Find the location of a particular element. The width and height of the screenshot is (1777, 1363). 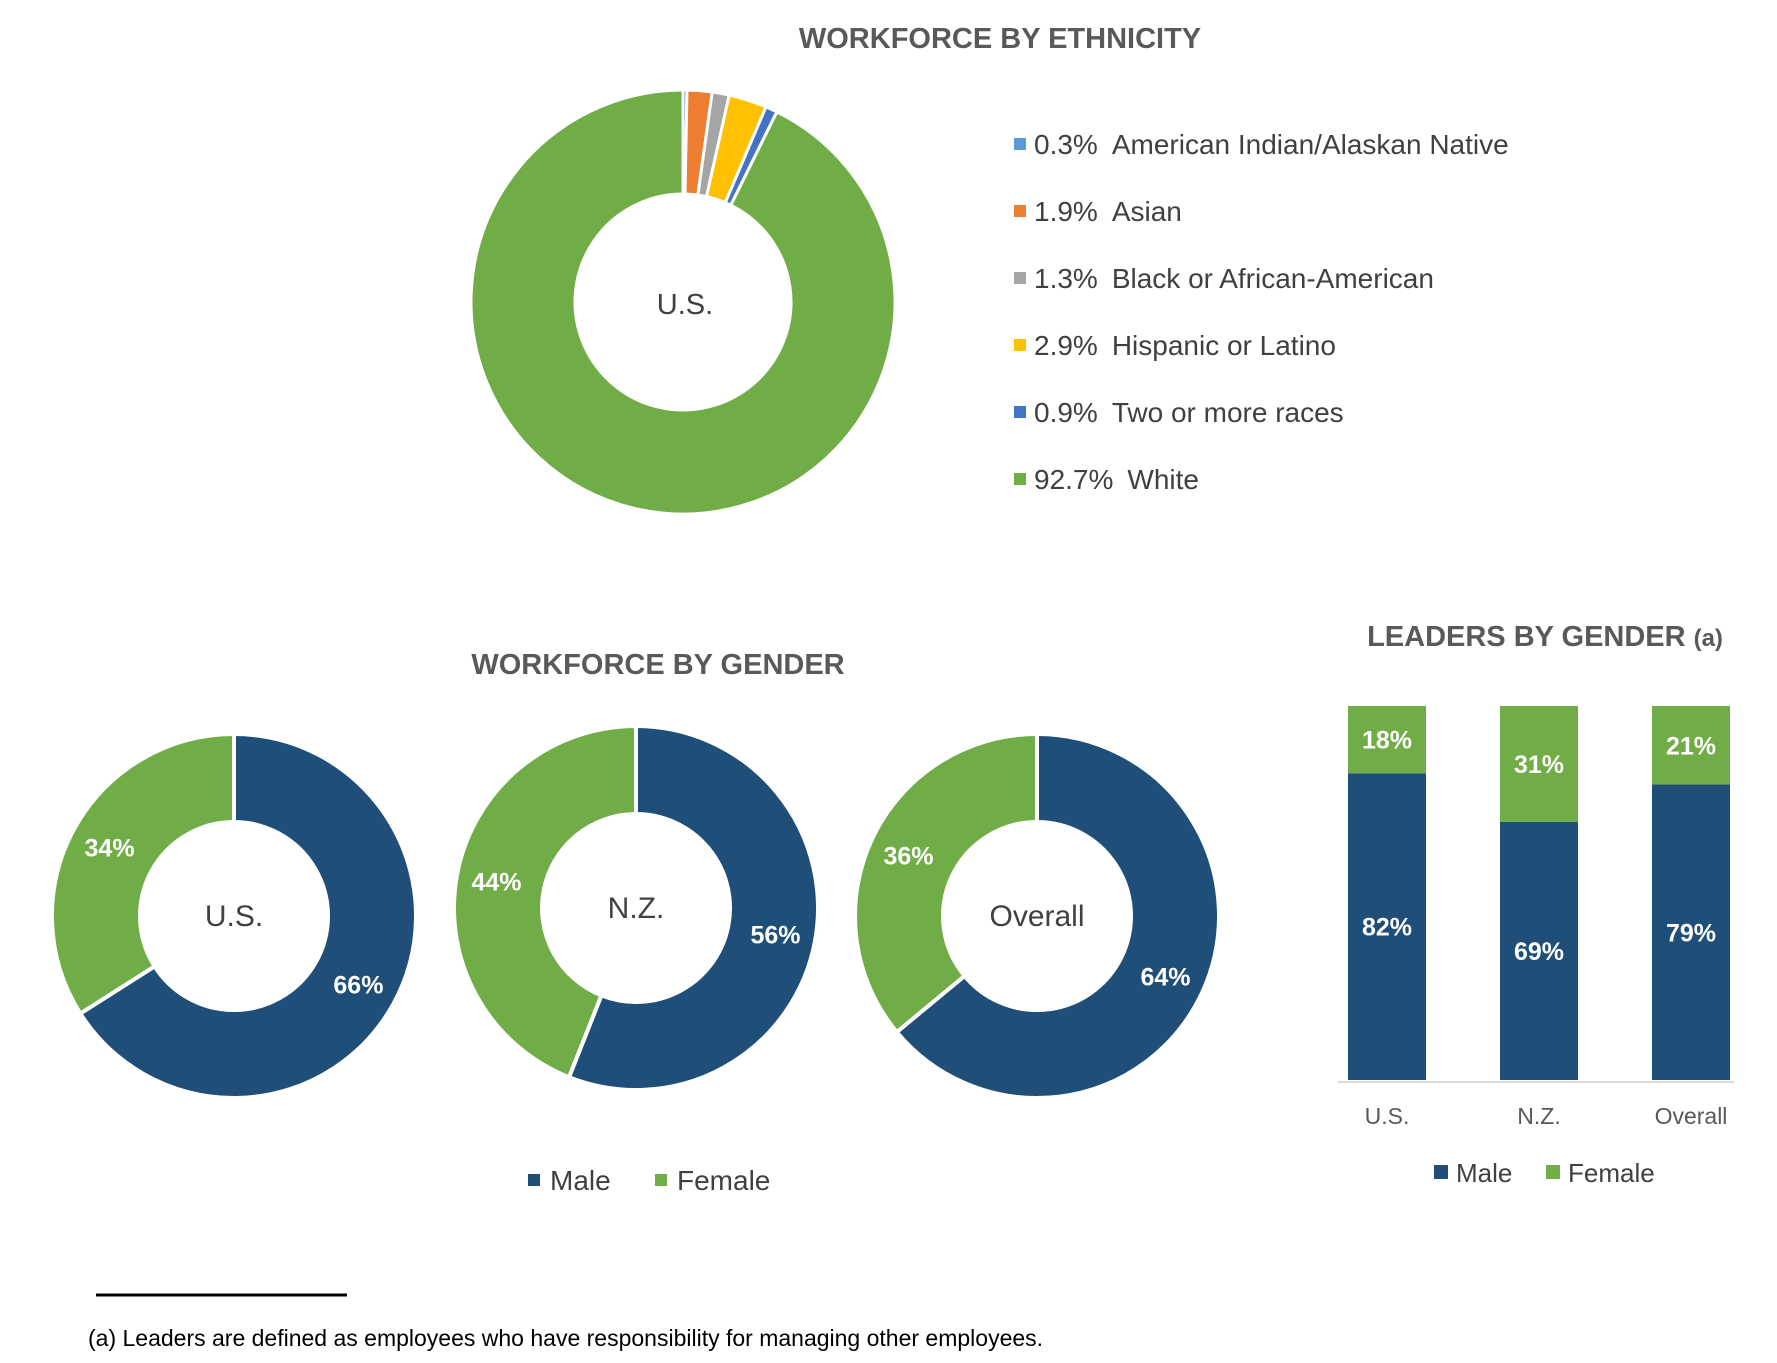

gender-value-label-u-s-female: 34% is located at coordinates (110, 849).